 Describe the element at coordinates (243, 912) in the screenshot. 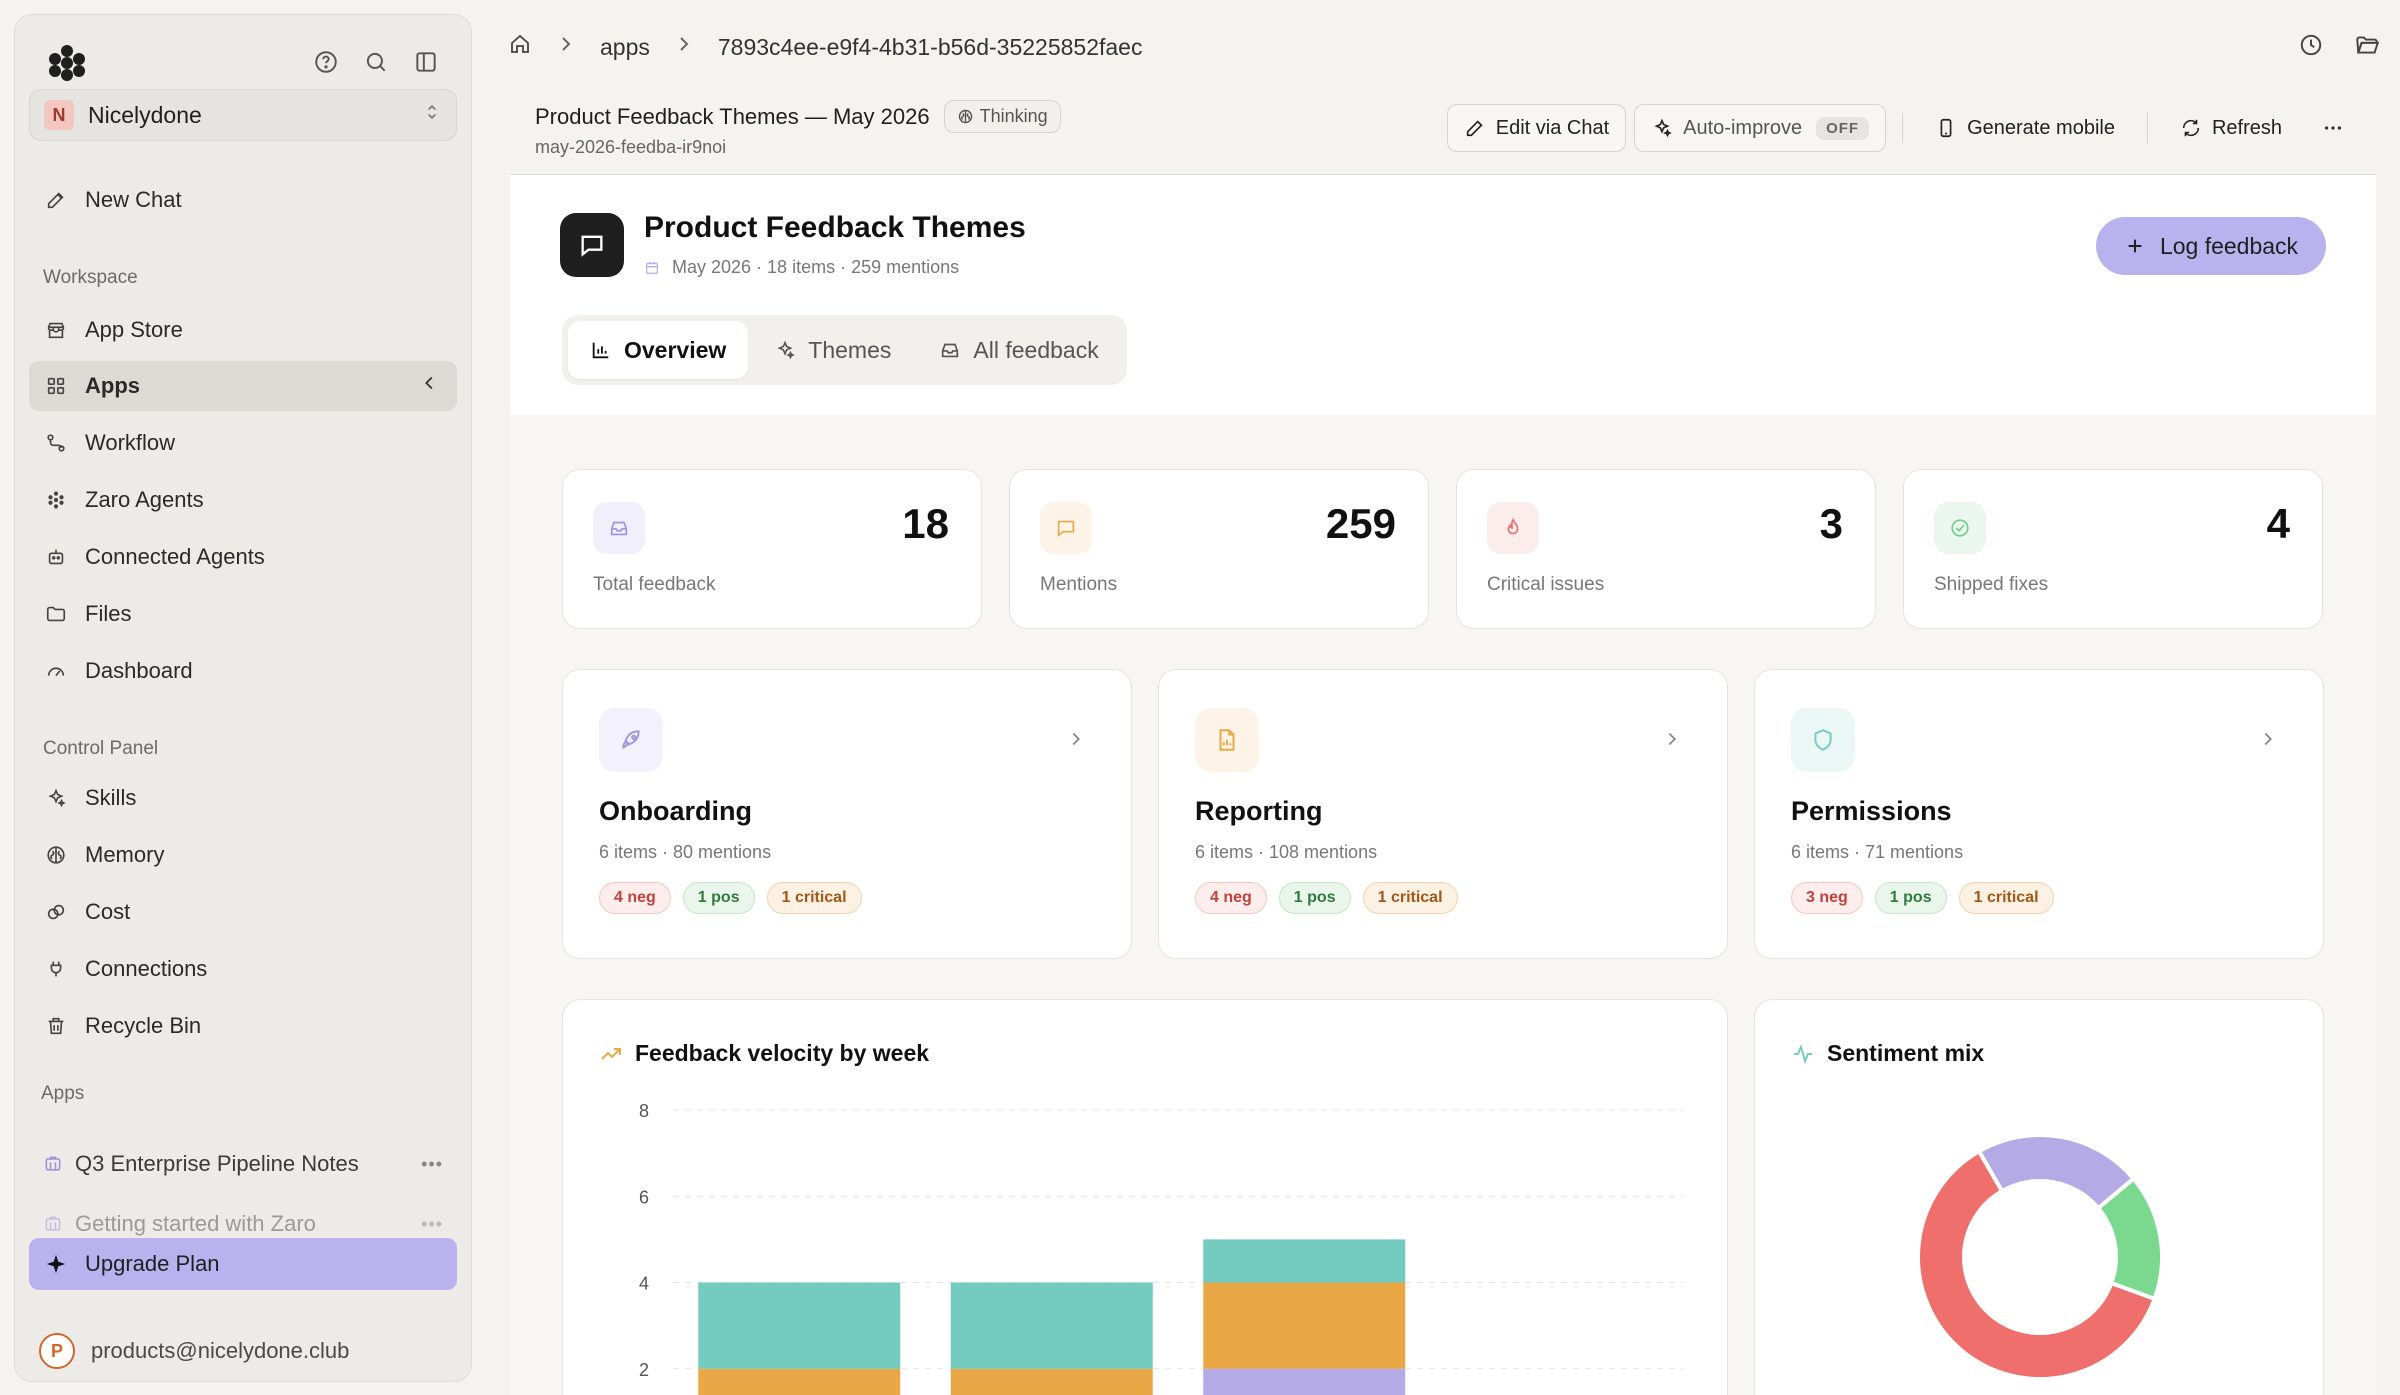

I see `sidebar-item-cost: Cost` at that location.